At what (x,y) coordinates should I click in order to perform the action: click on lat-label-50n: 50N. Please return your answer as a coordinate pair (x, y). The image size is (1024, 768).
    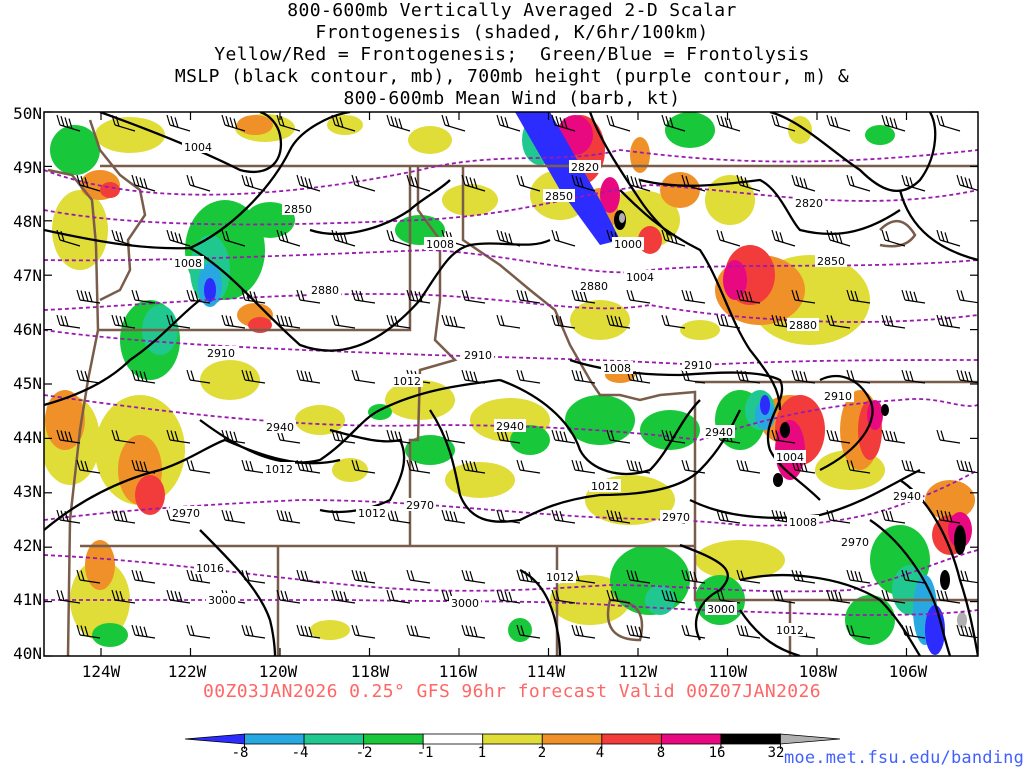
    Looking at the image, I should click on (27, 113).